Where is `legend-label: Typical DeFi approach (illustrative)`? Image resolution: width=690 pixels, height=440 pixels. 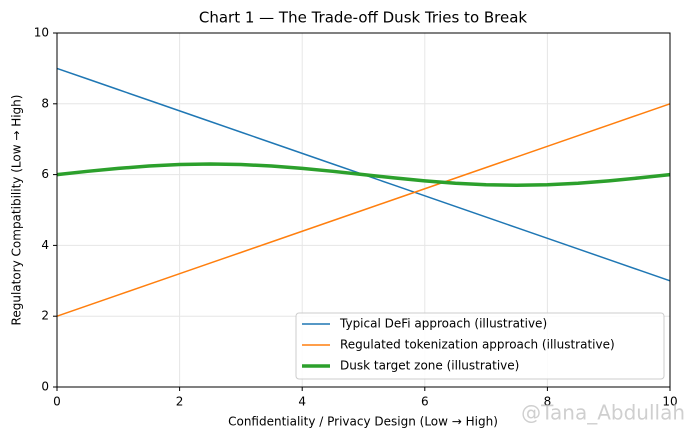
legend-label: Typical DeFi approach (illustrative) is located at coordinates (443, 324).